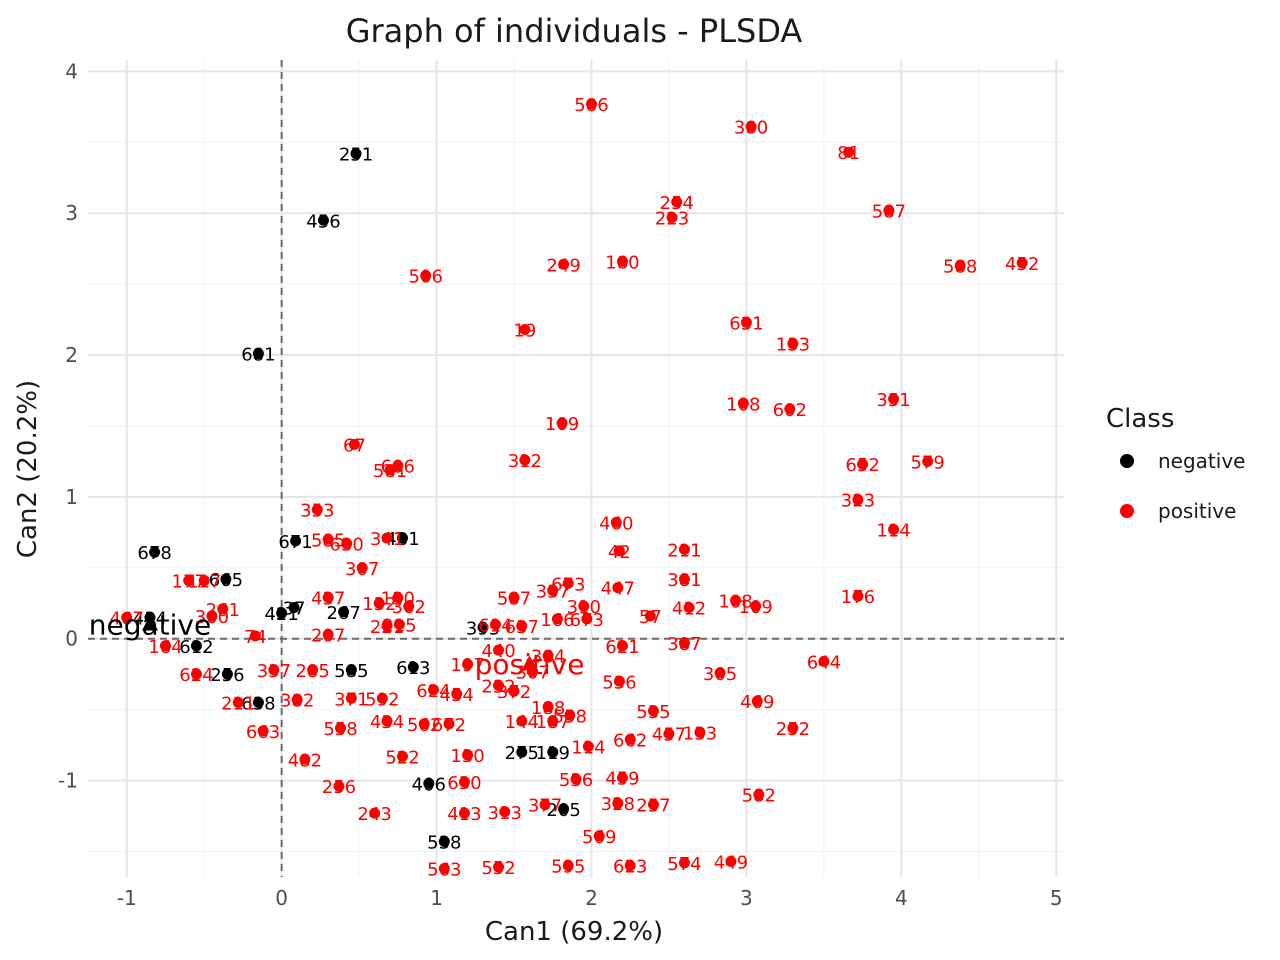 The height and width of the screenshot is (960, 1280). I want to click on point-label: 371, so click(351, 699).